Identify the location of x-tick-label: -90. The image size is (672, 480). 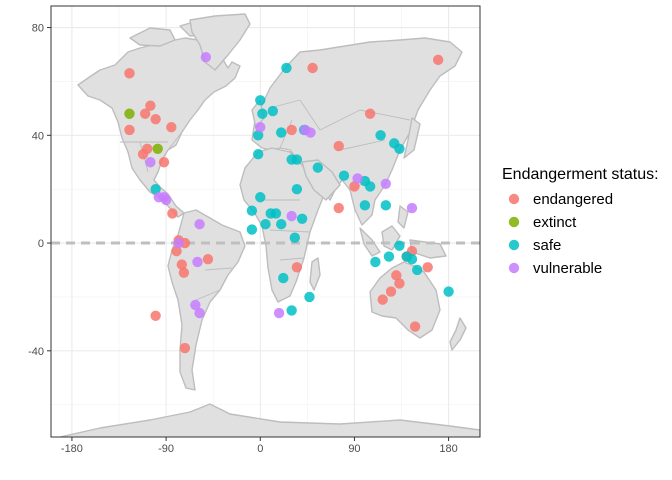
(166, 449).